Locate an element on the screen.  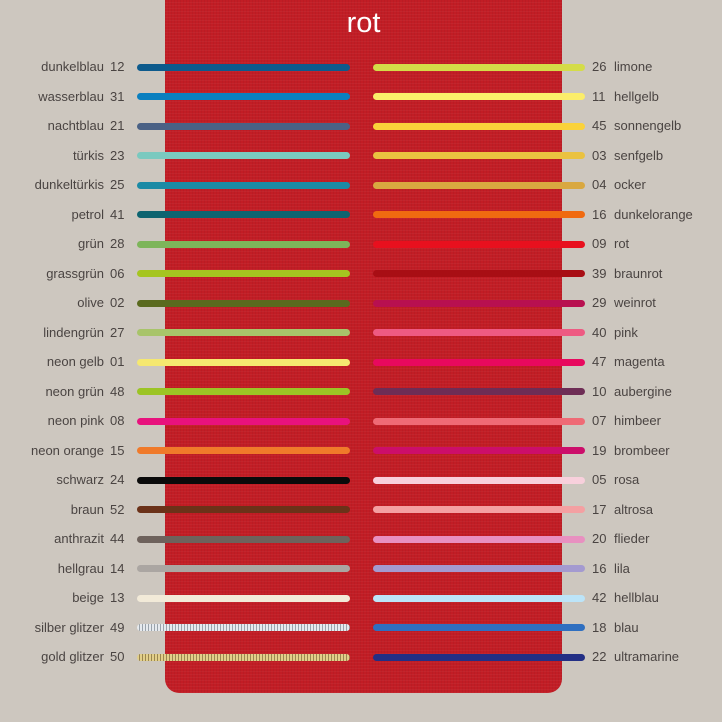
color-code-right: 29 is located at coordinates (599, 302).